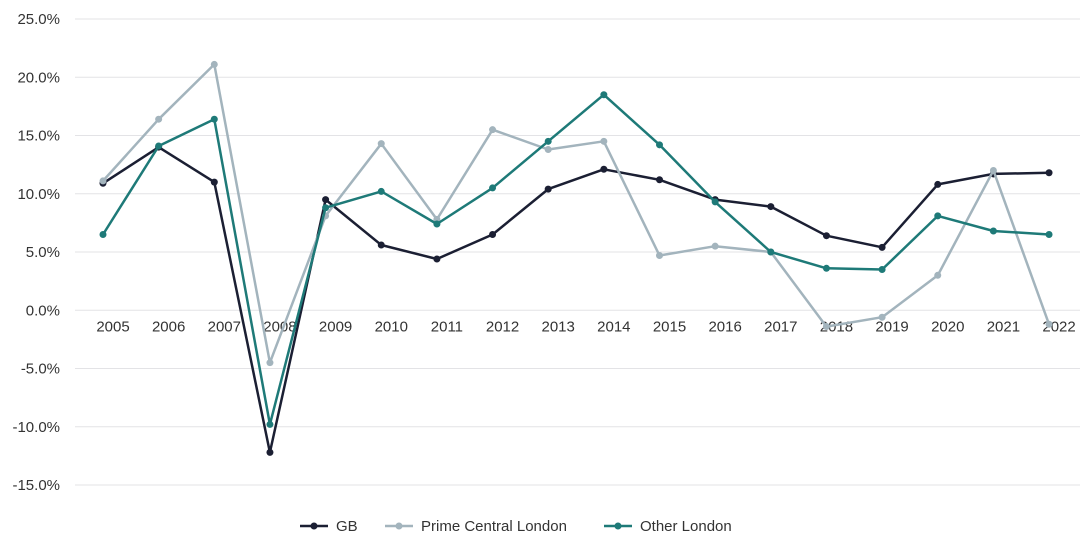  What do you see at coordinates (669, 326) in the screenshot?
I see `x-tick-label: 2015` at bounding box center [669, 326].